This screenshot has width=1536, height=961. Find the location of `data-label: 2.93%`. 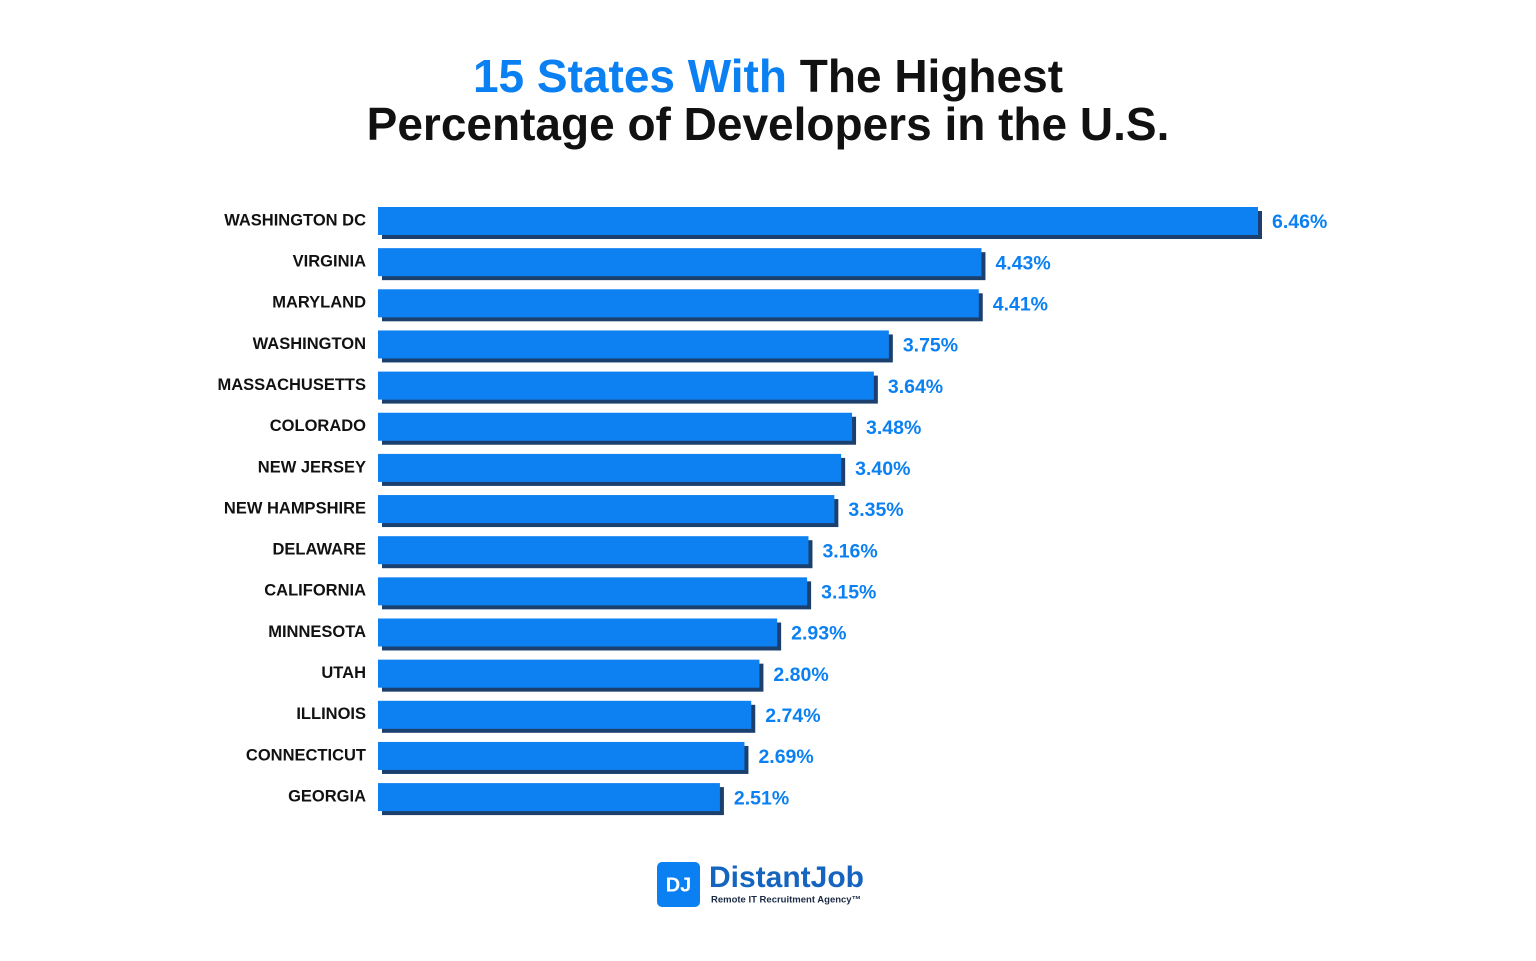

data-label: 2.93% is located at coordinates (818, 634).